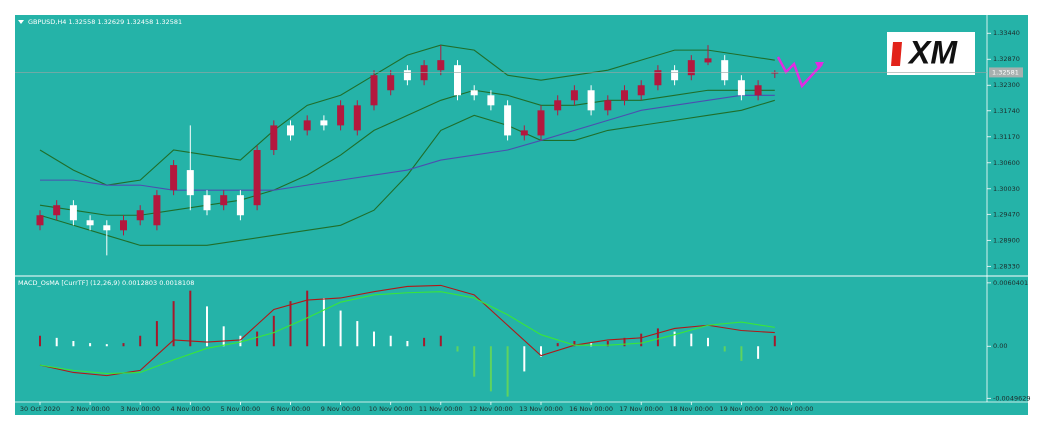 The height and width of the screenshot is (422, 1041). Describe the element at coordinates (190, 409) in the screenshot. I see `x-tick-label: 4 Nov 00:00` at that location.